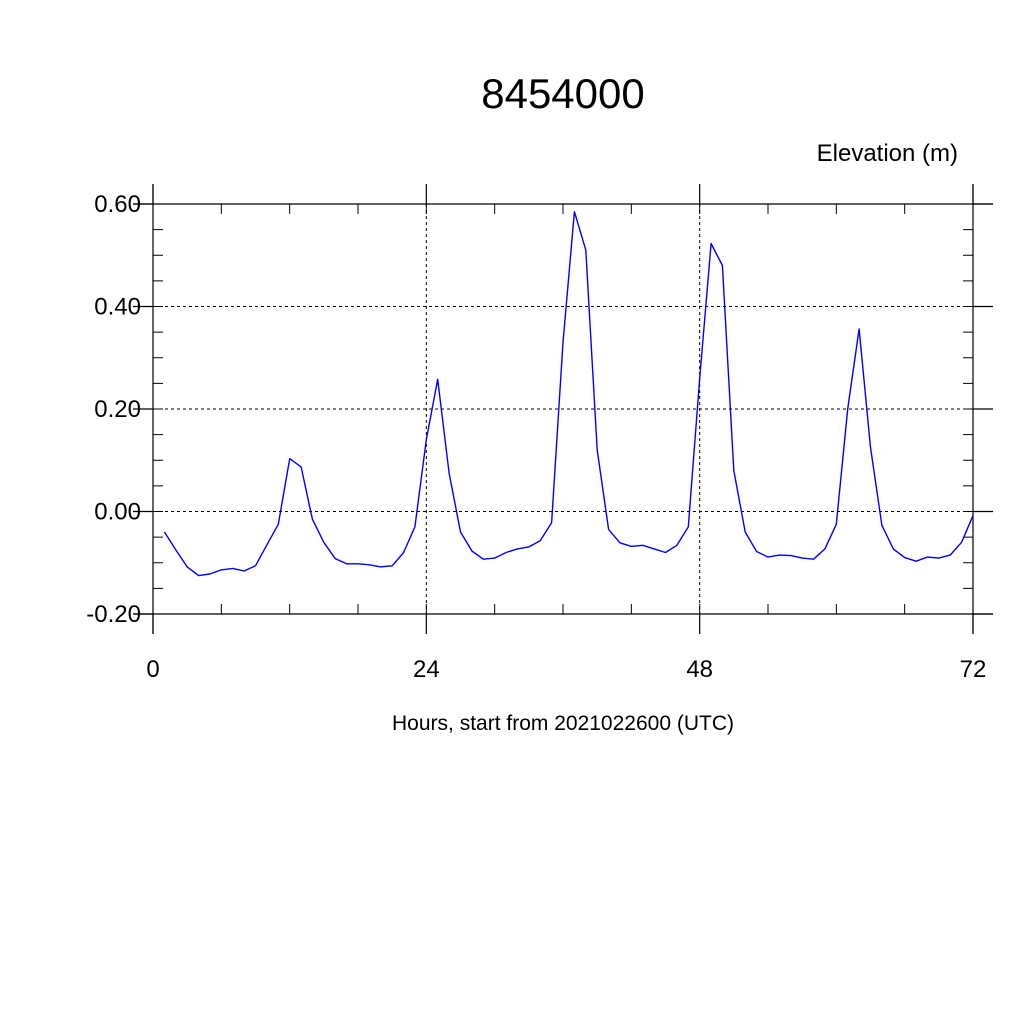  Describe the element at coordinates (973, 669) in the screenshot. I see `x-tick-label: 72` at that location.